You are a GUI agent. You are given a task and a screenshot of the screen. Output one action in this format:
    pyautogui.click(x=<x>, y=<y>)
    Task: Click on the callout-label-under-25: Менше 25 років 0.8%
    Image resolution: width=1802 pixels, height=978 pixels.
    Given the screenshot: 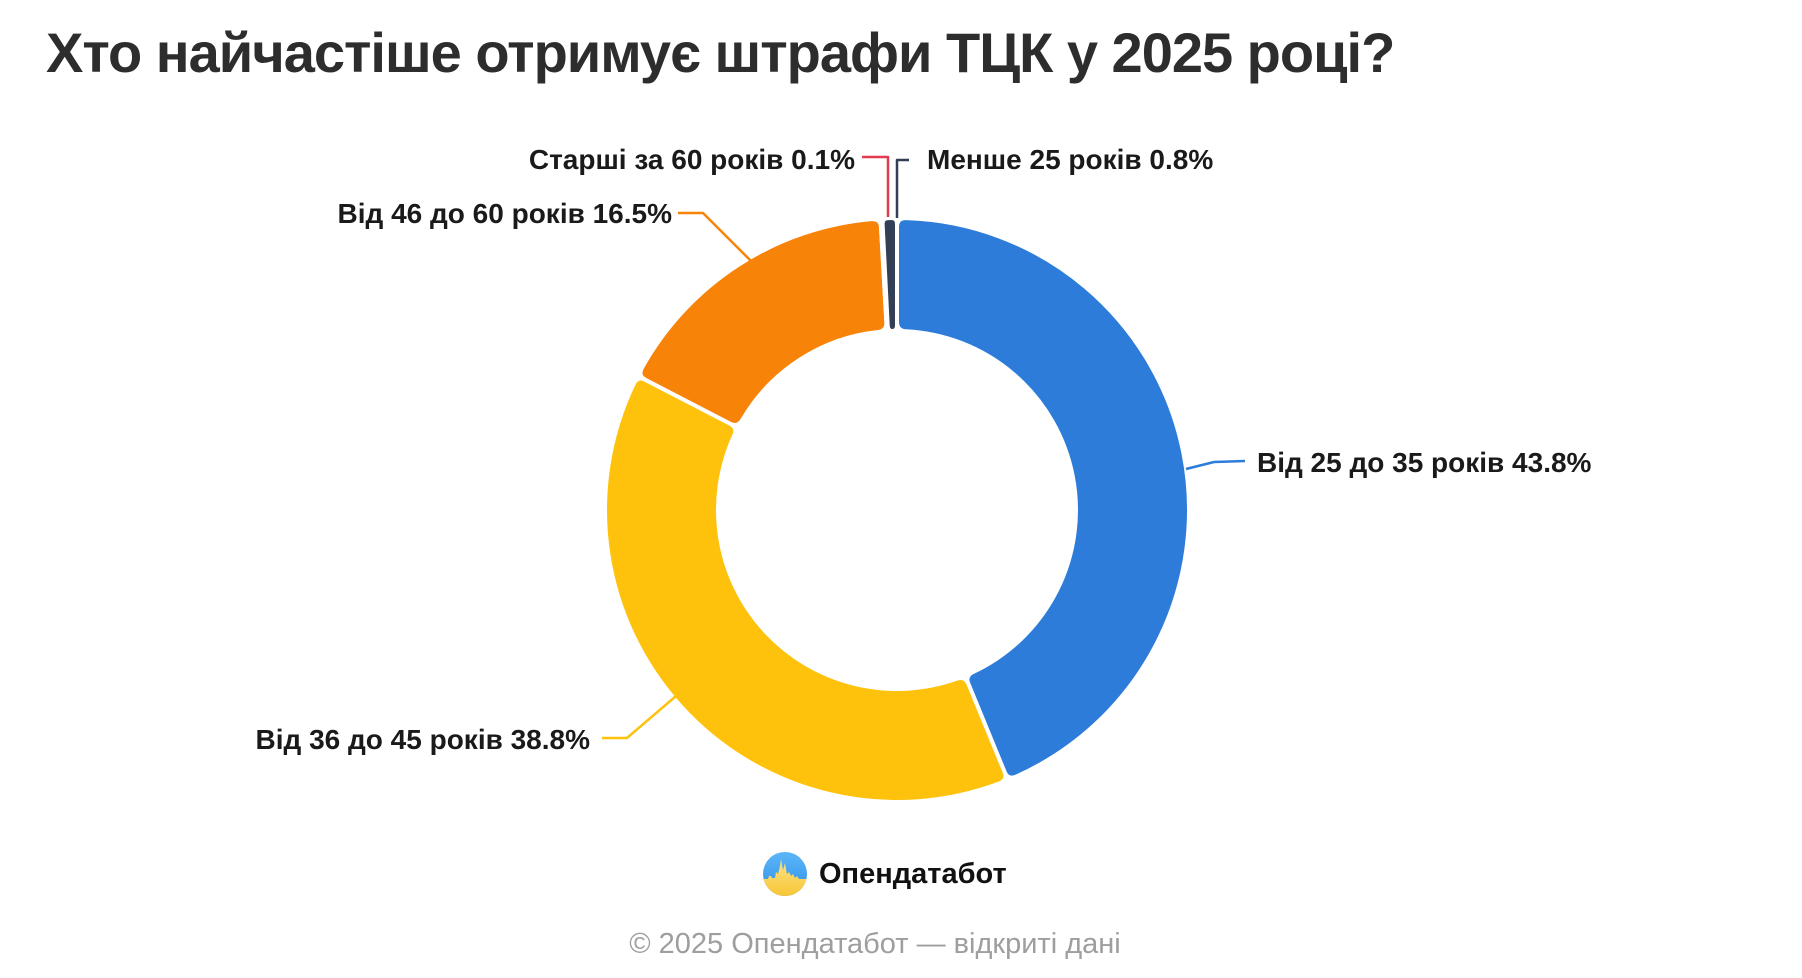 What is the action you would take?
    pyautogui.click(x=1070, y=159)
    